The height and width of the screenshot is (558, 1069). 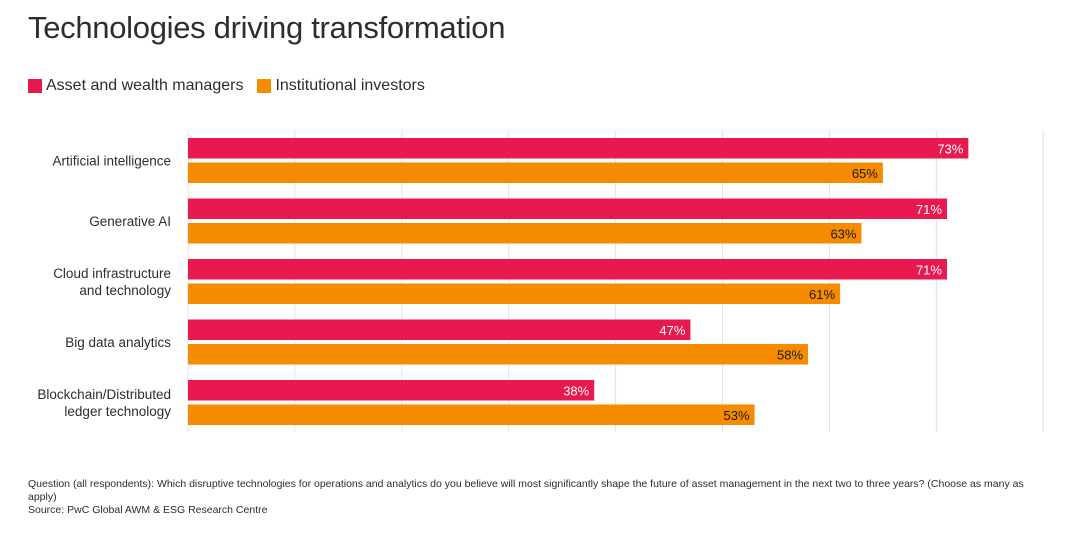 What do you see at coordinates (264, 86) in the screenshot?
I see `legend-swatch-institutional-investors` at bounding box center [264, 86].